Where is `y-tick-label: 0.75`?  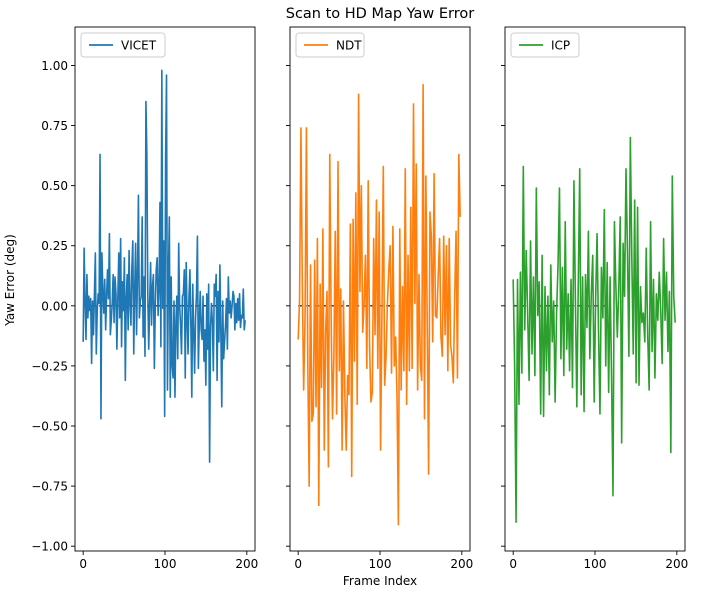 y-tick-label: 0.75 is located at coordinates (54, 126).